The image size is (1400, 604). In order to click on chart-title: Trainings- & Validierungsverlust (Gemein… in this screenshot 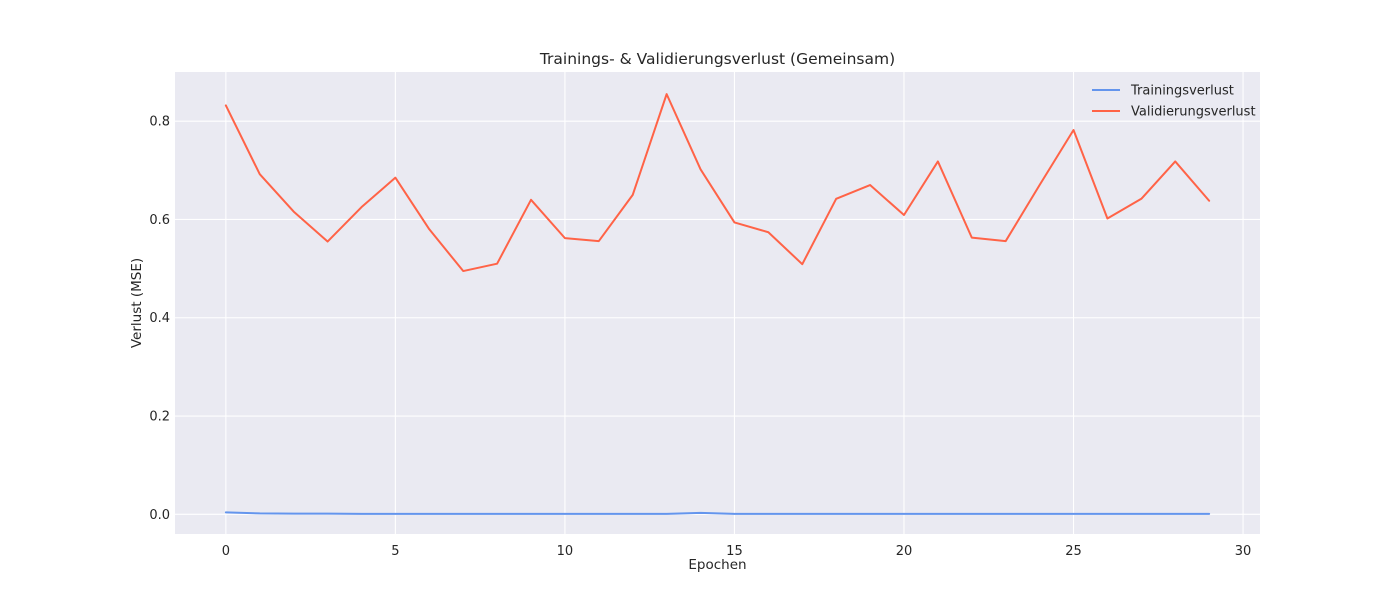, I will do `click(717, 59)`.